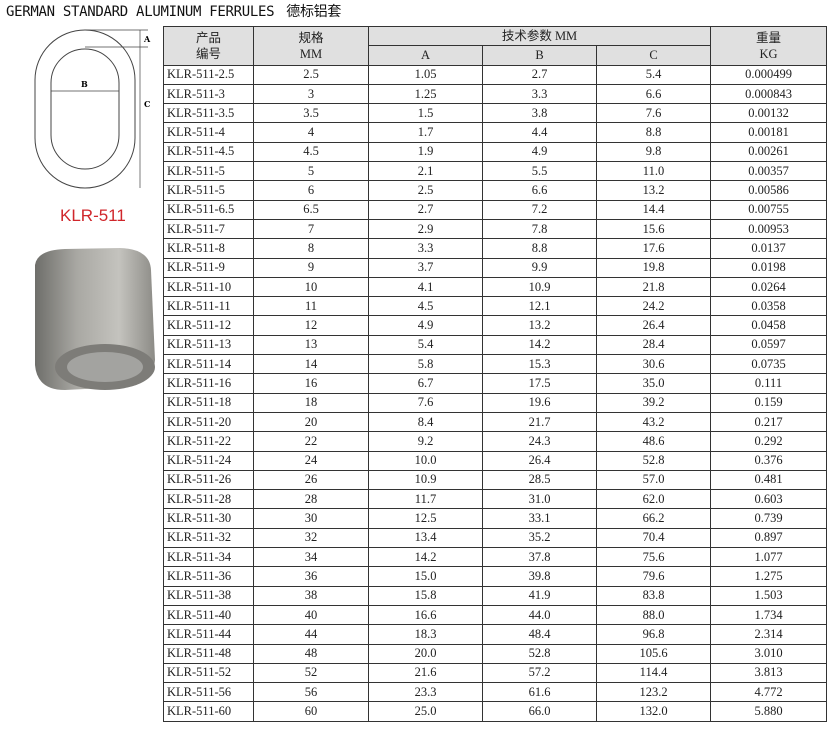 The height and width of the screenshot is (753, 834). I want to click on cell-b: 7.8, so click(539, 229).